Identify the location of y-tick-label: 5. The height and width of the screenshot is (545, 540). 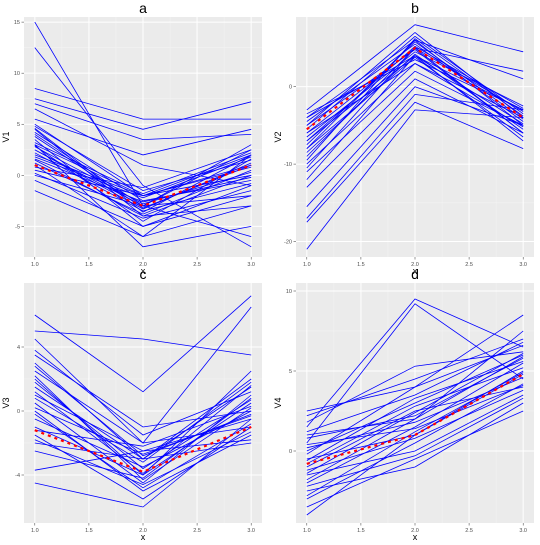
(290, 372).